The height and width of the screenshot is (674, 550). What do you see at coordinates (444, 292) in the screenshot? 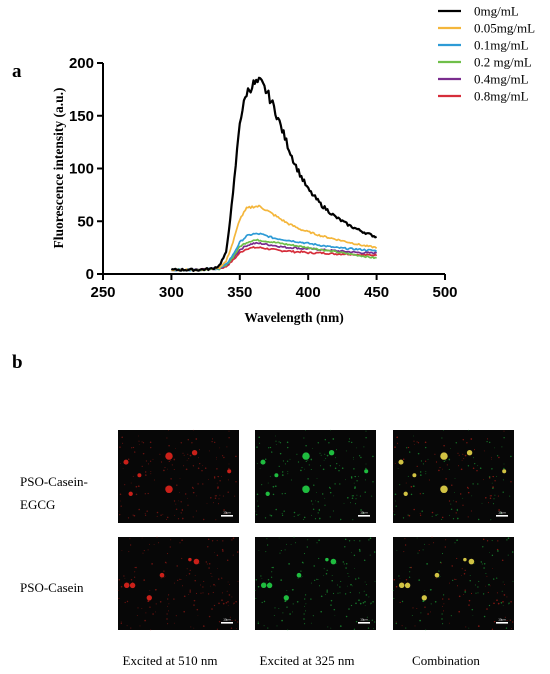
I see `x-tick-label: 500` at bounding box center [444, 292].